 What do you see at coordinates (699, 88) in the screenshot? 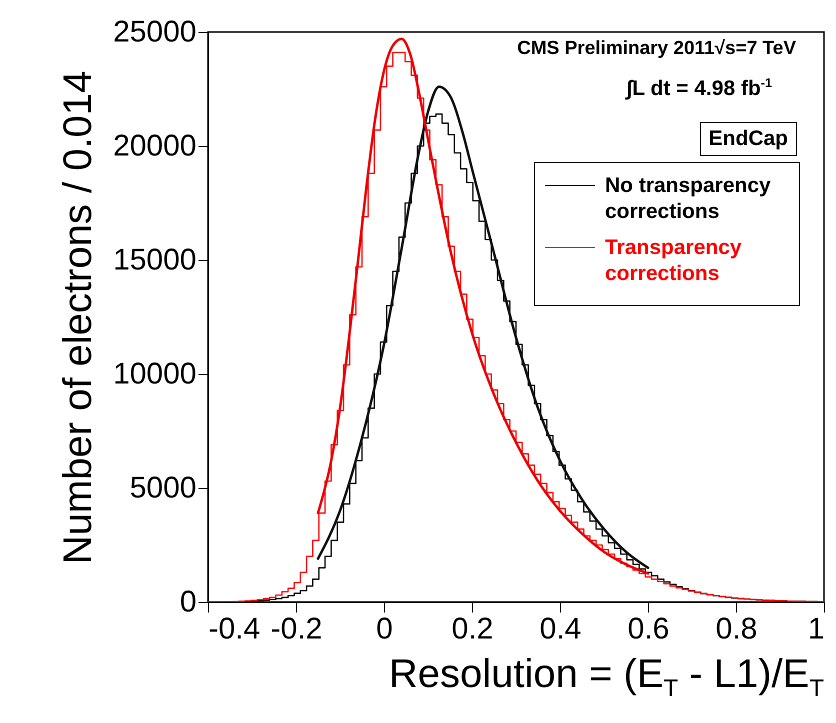
I see `annotation: ∫L dt = 4.98 fb$^{-1}$` at bounding box center [699, 88].